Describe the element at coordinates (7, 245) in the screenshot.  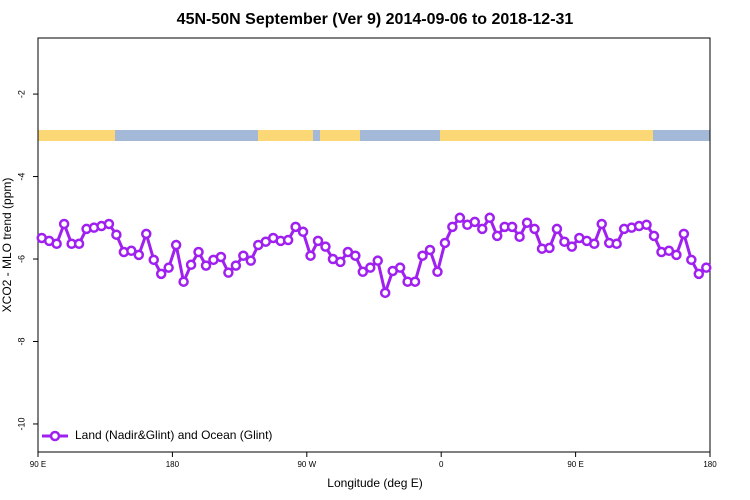
I see `y-axis-label: XCO2 - MLO trend (ppm)` at that location.